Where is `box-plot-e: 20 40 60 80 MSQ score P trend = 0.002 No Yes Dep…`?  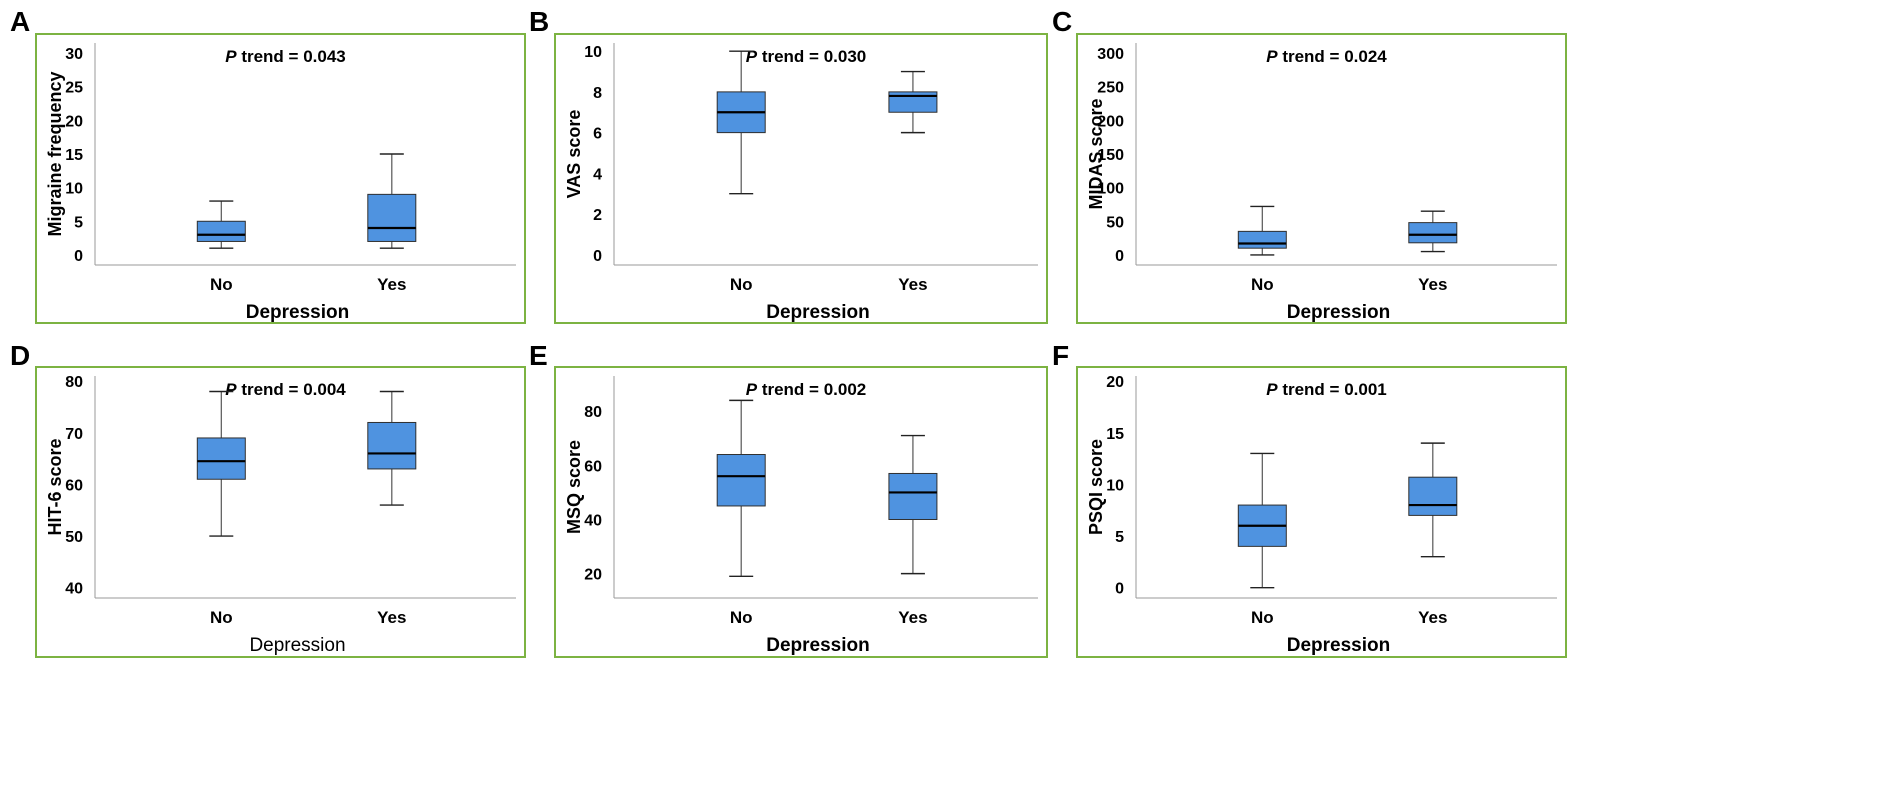 box-plot-e: 20 40 60 80 MSQ score P trend = 0.002 No Yes Dep… is located at coordinates (801, 516).